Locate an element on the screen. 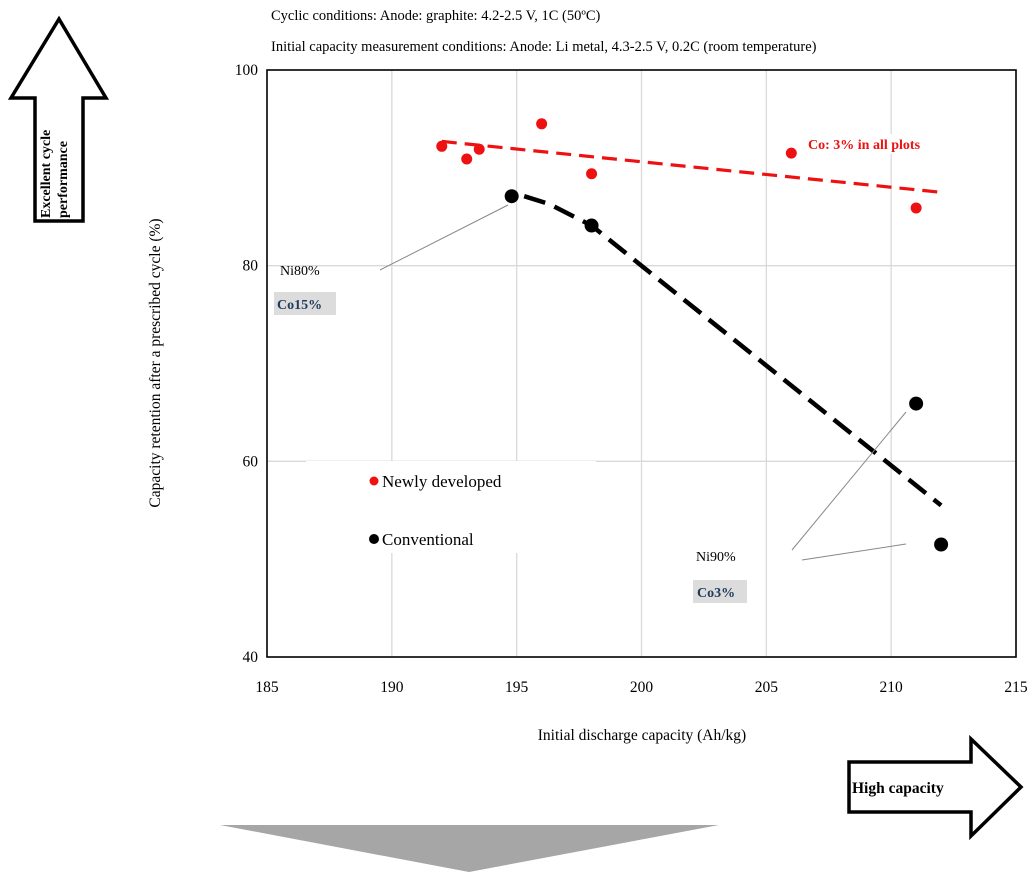 The image size is (1029, 872). up-arrow: Excellent cycle performance is located at coordinates (58, 119).